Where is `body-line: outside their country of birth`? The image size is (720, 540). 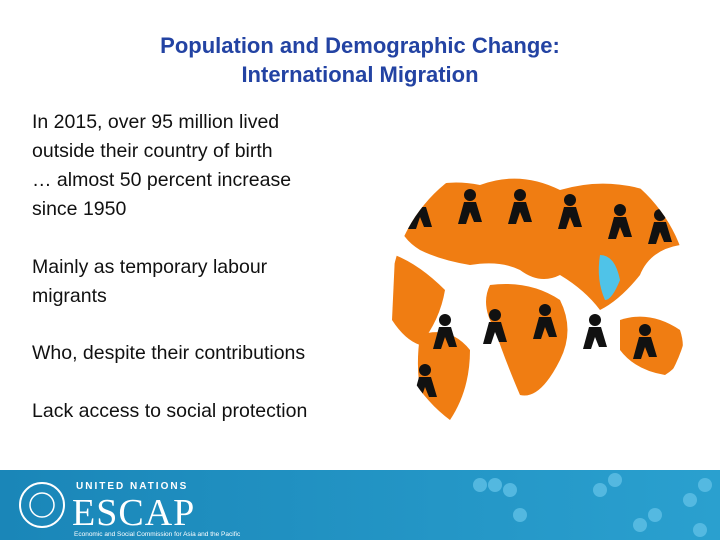 body-line: outside their country of birth is located at coordinates (152, 151).